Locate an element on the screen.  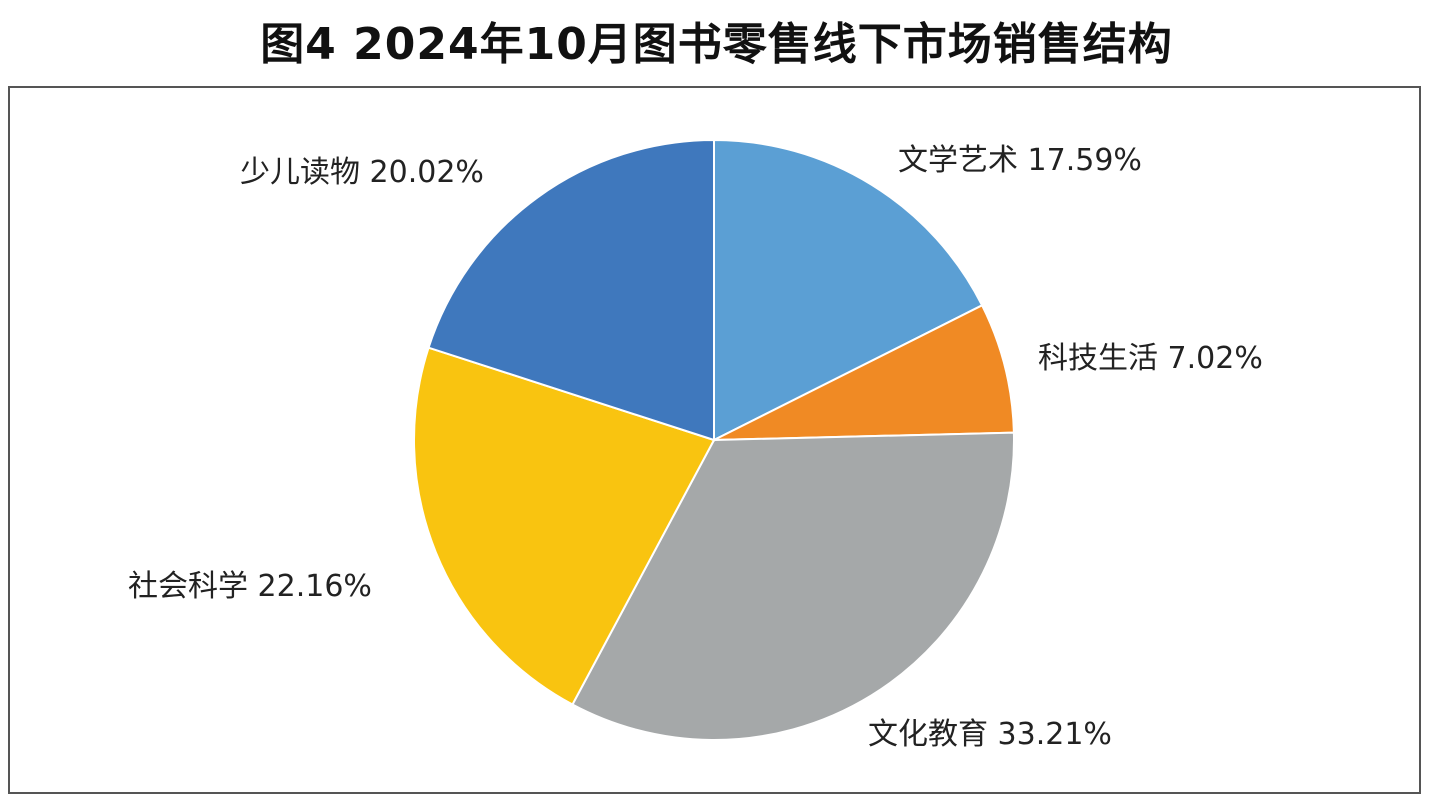
slice-label-5: 少儿读物 20.02% is located at coordinates (362, 172).